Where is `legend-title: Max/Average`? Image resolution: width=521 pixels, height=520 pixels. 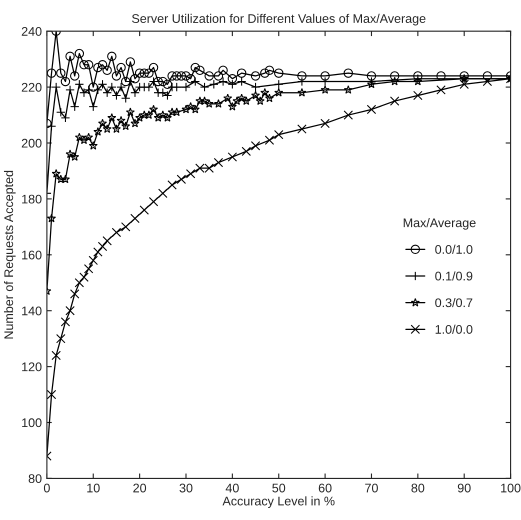 legend-title: Max/Average is located at coordinates (440, 224).